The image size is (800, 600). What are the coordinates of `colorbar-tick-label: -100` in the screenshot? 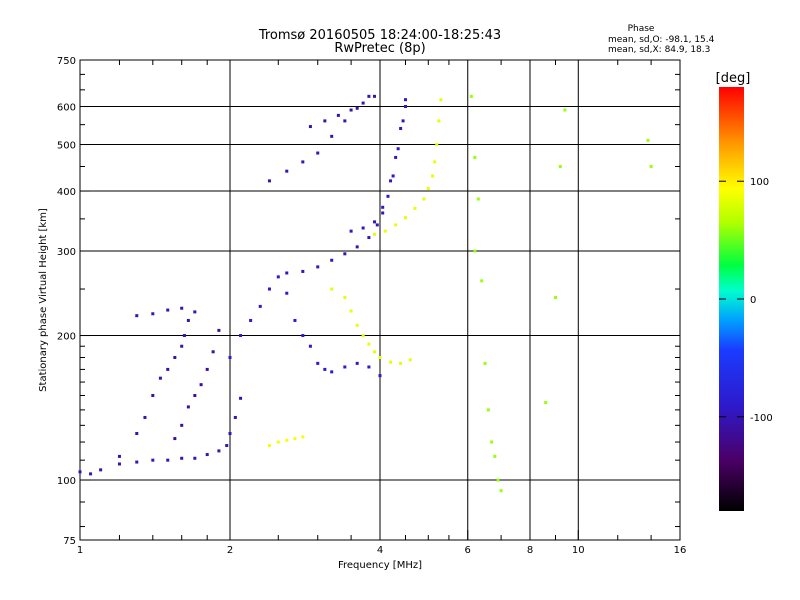 It's located at (761, 418).